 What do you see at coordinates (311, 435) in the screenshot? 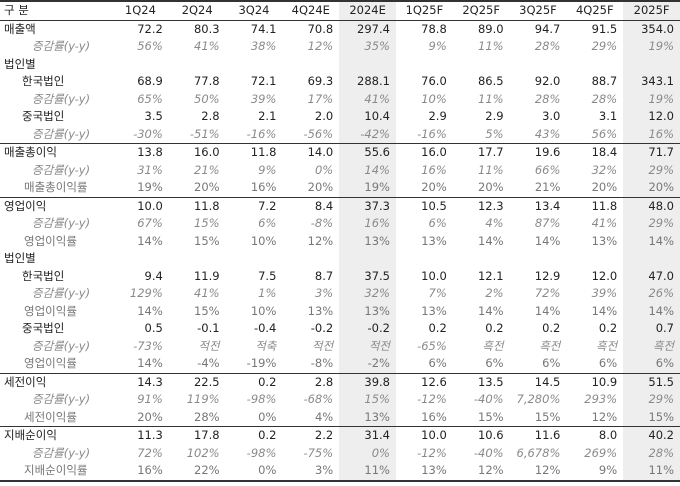
I see `cell-value: 2.2` at bounding box center [311, 435].